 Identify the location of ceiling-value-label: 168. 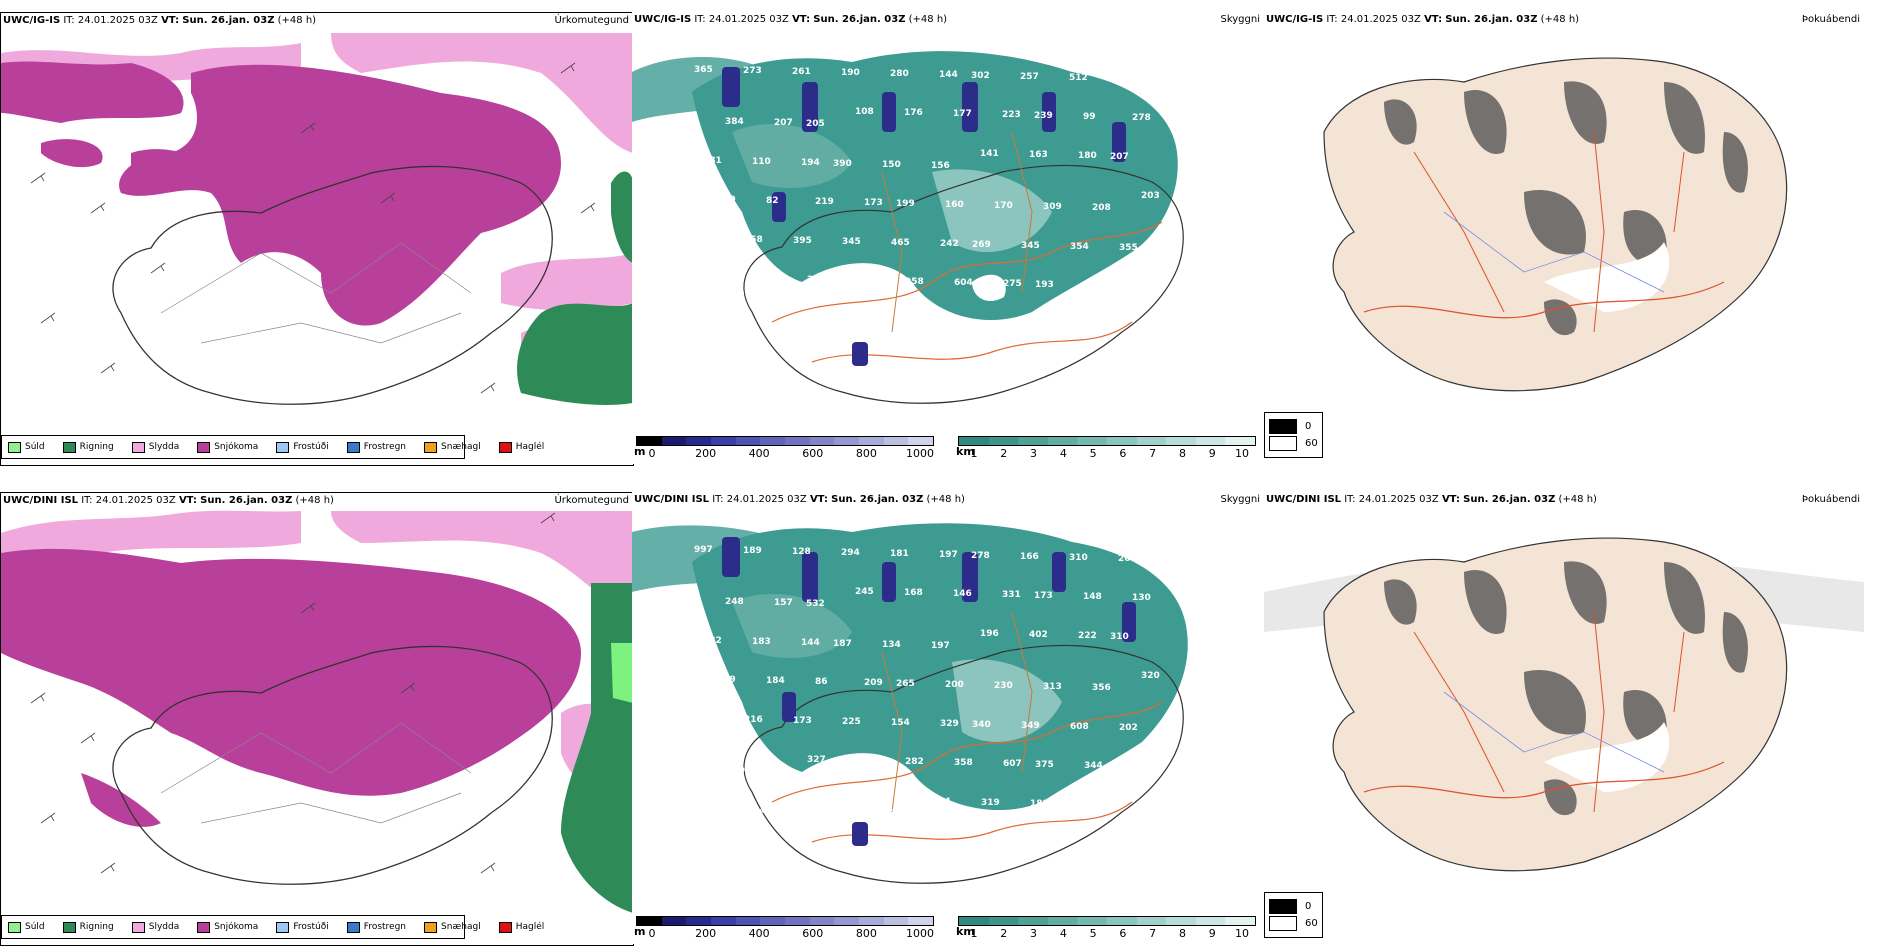
(913, 593).